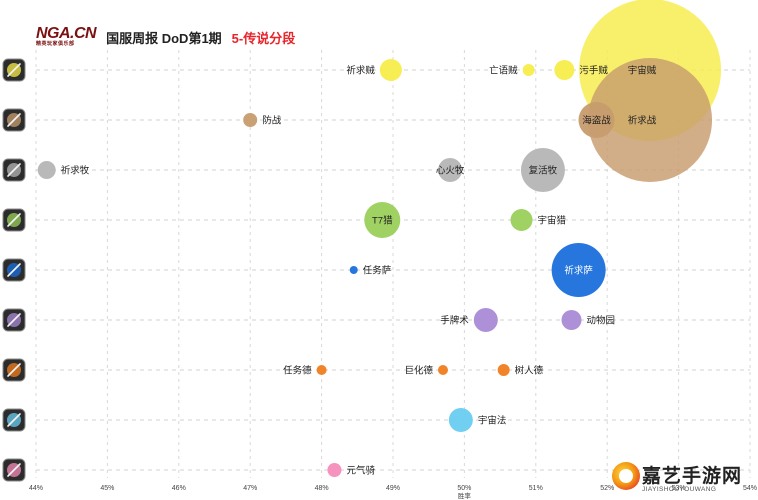 This screenshot has width=758, height=500. I want to click on chart-title-highlight: 5-传说分段, so click(263, 38).